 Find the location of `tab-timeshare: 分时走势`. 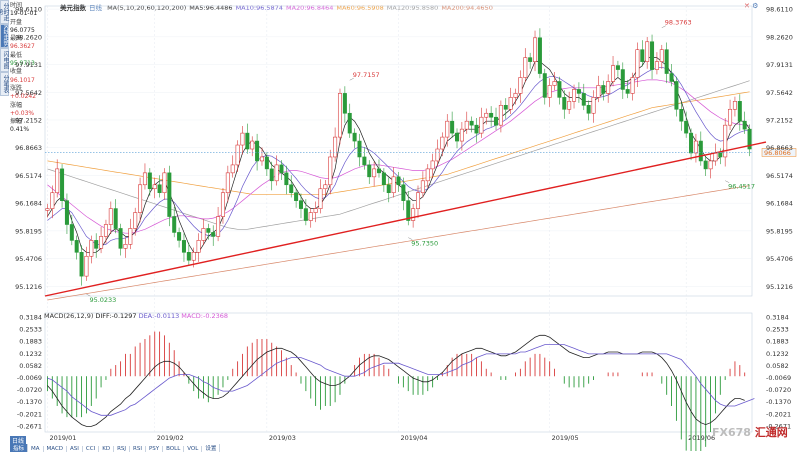

tab-timeshare: 分时走势 is located at coordinates (4, 12).